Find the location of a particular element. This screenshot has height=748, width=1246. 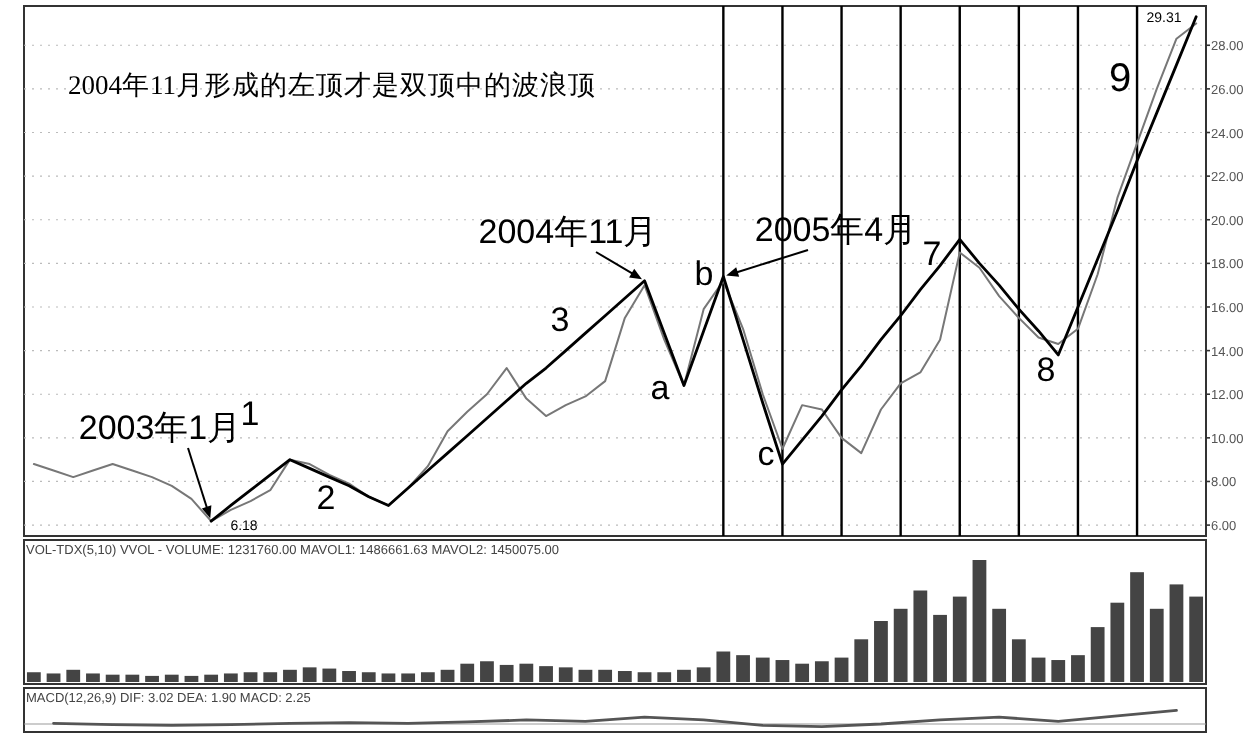

text: 2004年11月形成的左顶才是双顶中的波浪顶 is located at coordinates (332, 85).